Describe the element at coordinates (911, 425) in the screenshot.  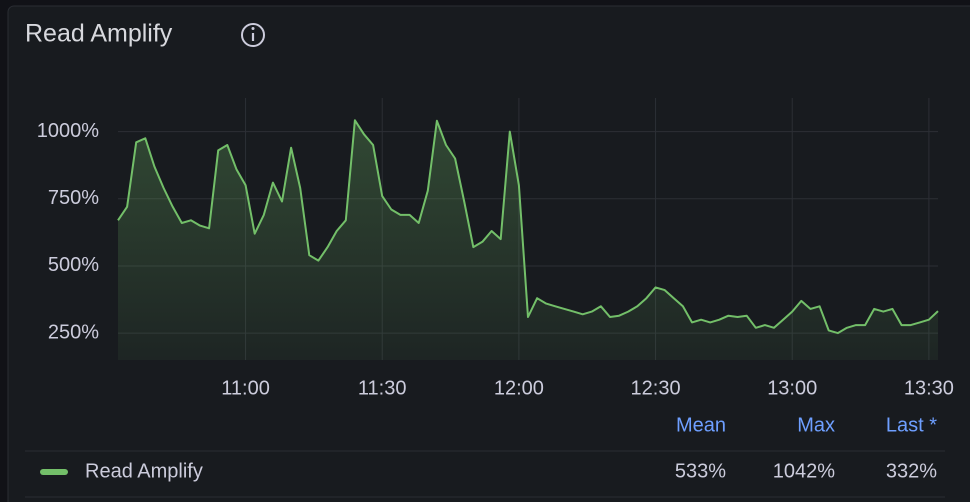
I see `legend-column-header: Last *` at that location.